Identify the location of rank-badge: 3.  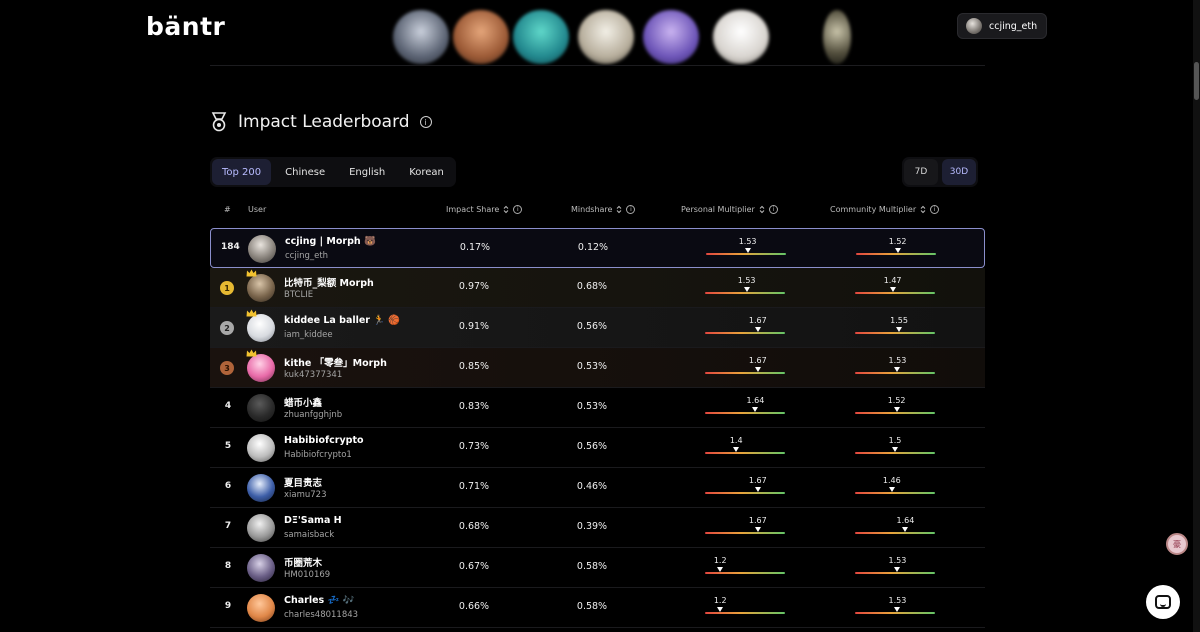
(227, 368).